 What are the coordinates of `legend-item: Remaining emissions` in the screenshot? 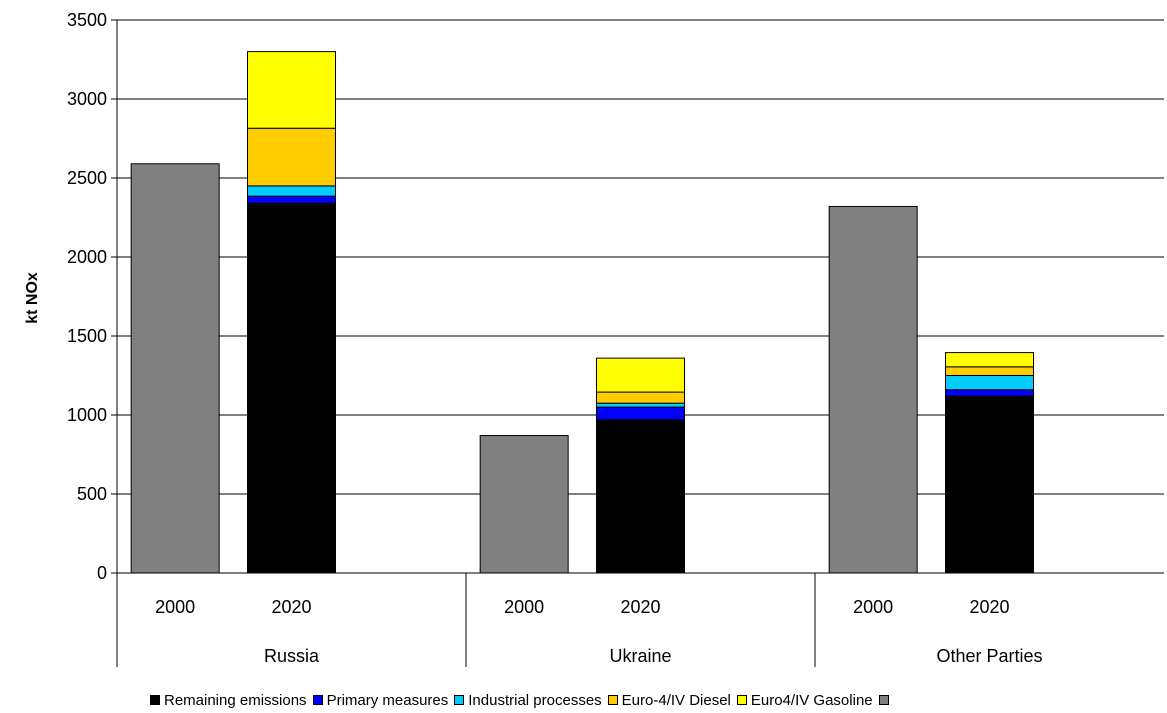 It's located at (228, 700).